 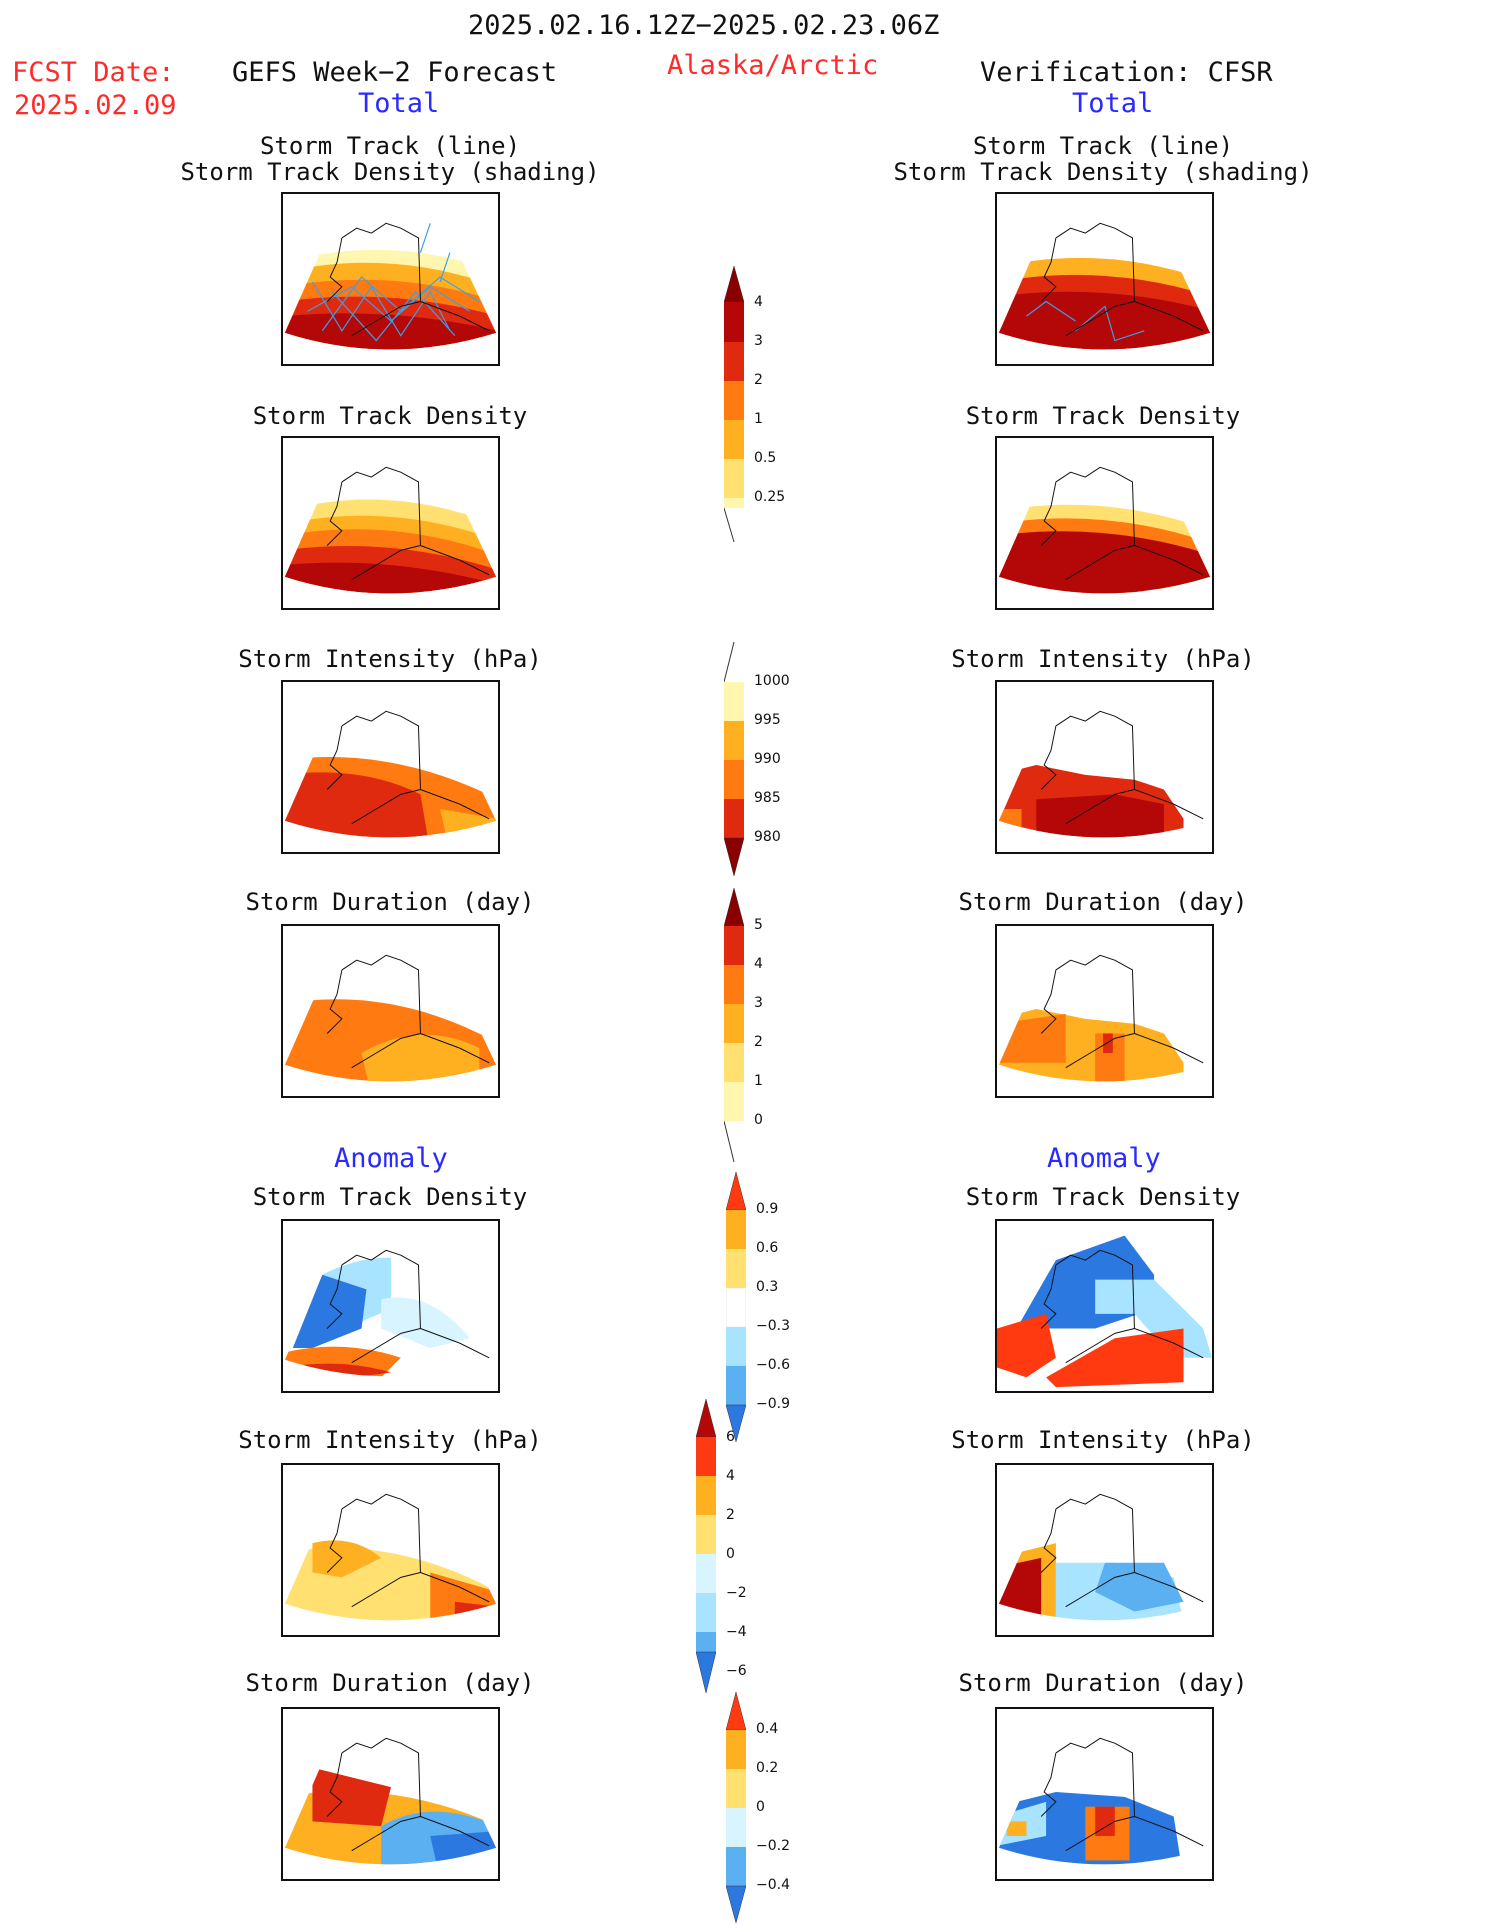 I want to click on colorbar-density: 4 3 2 1 0.5 0.25, so click(x=764, y=404).